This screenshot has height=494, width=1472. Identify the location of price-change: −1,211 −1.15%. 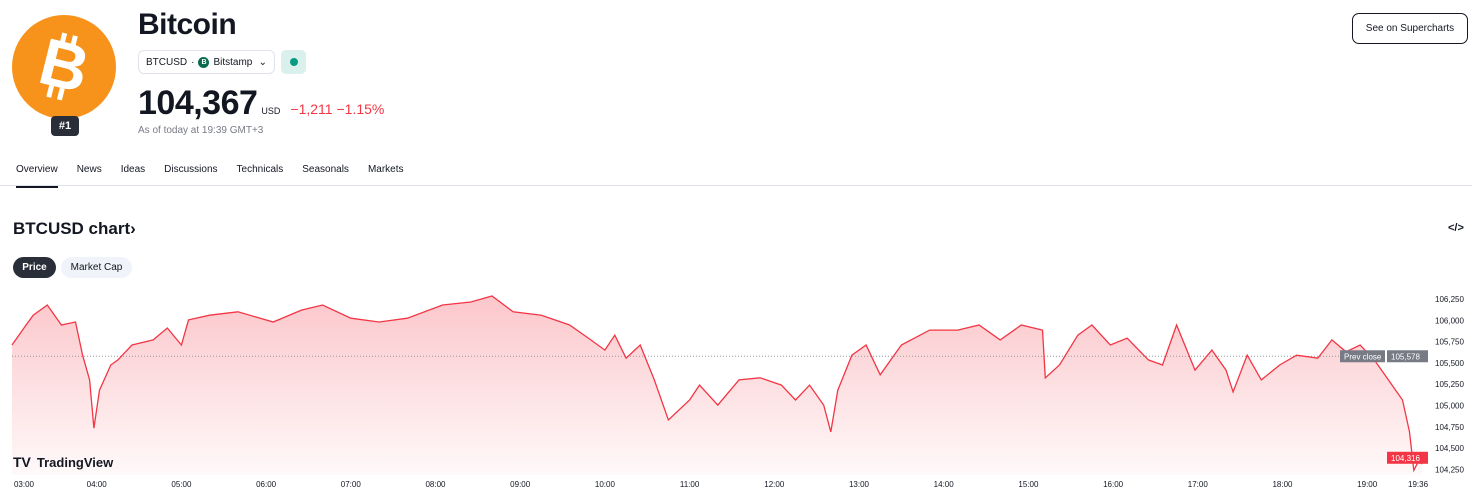
(337, 109).